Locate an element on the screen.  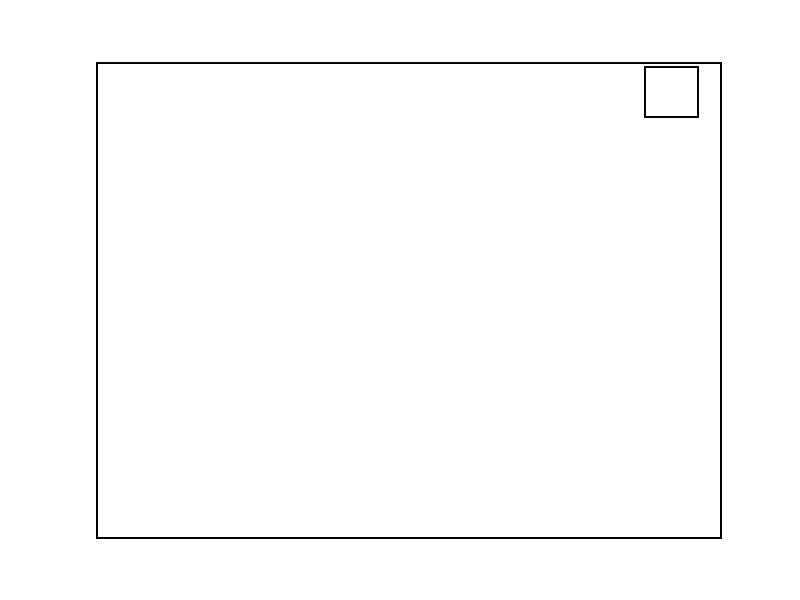
fp-color-swatch is located at coordinates (667, 101).